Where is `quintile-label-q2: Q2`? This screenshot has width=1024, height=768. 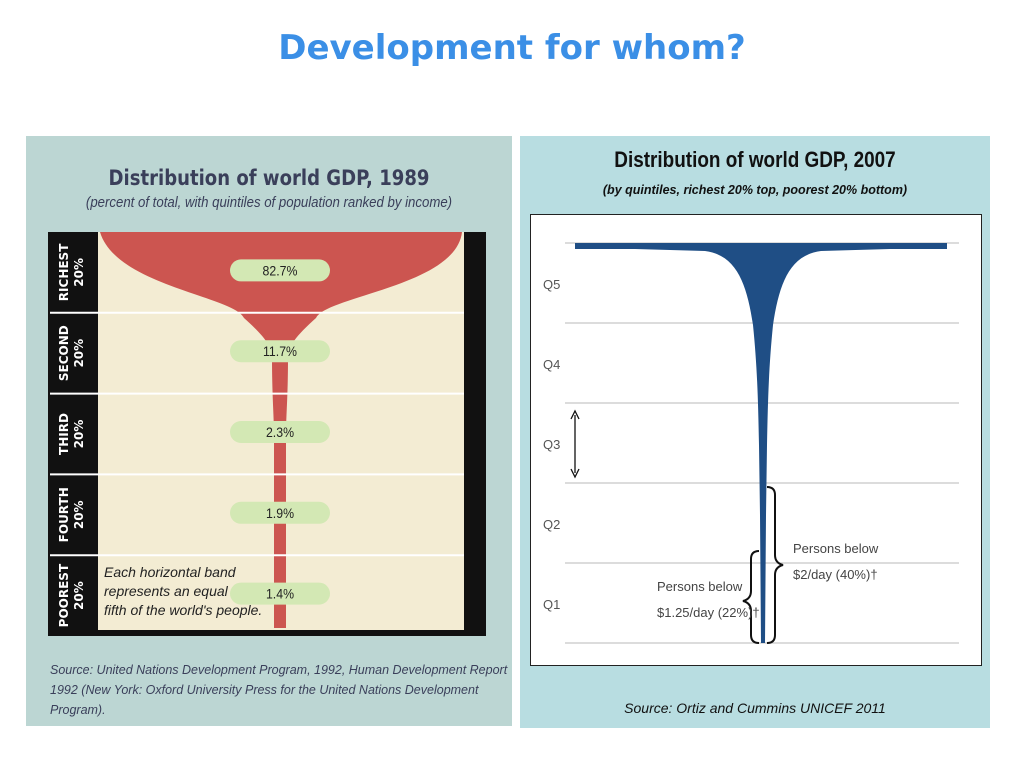
quintile-label-q2: Q2 is located at coordinates (551, 524).